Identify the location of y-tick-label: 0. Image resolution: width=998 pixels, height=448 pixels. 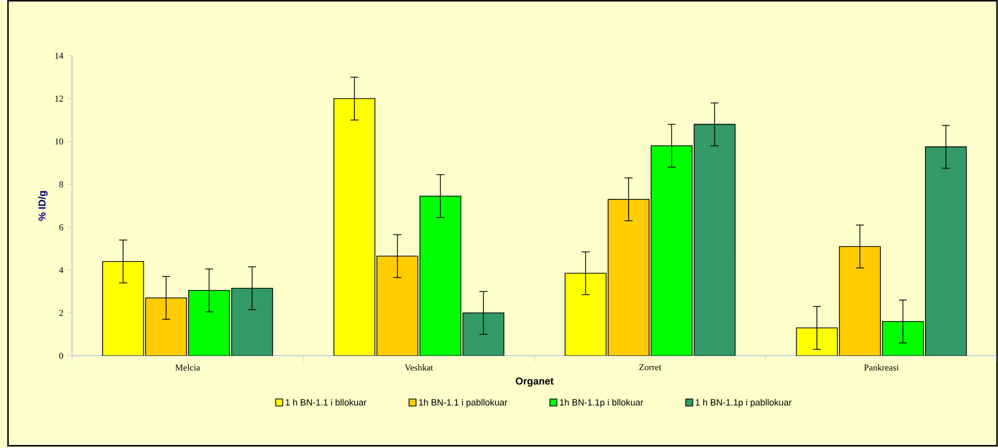
(61, 355).